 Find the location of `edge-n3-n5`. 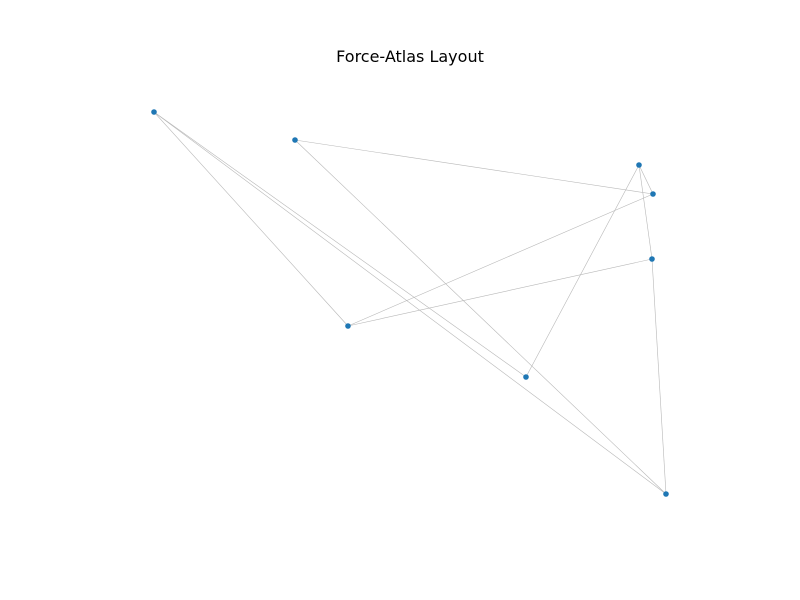

edge-n3-n5 is located at coordinates (645, 212).